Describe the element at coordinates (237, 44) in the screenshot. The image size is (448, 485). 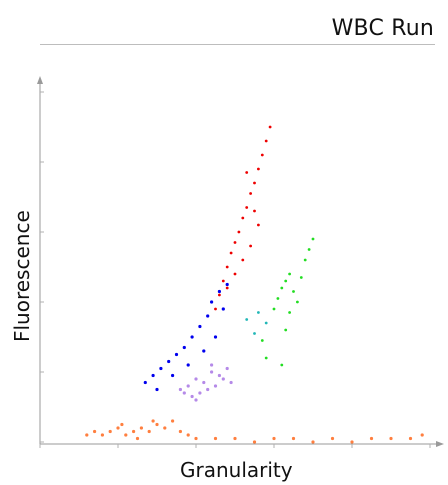
I see `title-divider` at that location.